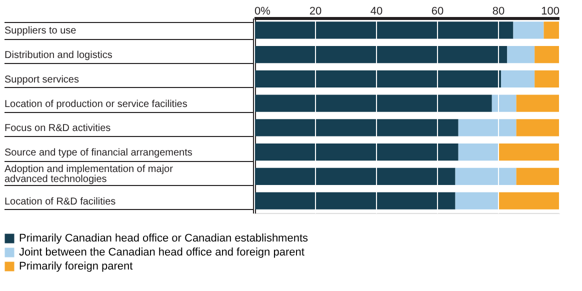  What do you see at coordinates (58, 56) in the screenshot?
I see `y-tick-label: Distribution and logistics` at bounding box center [58, 56].